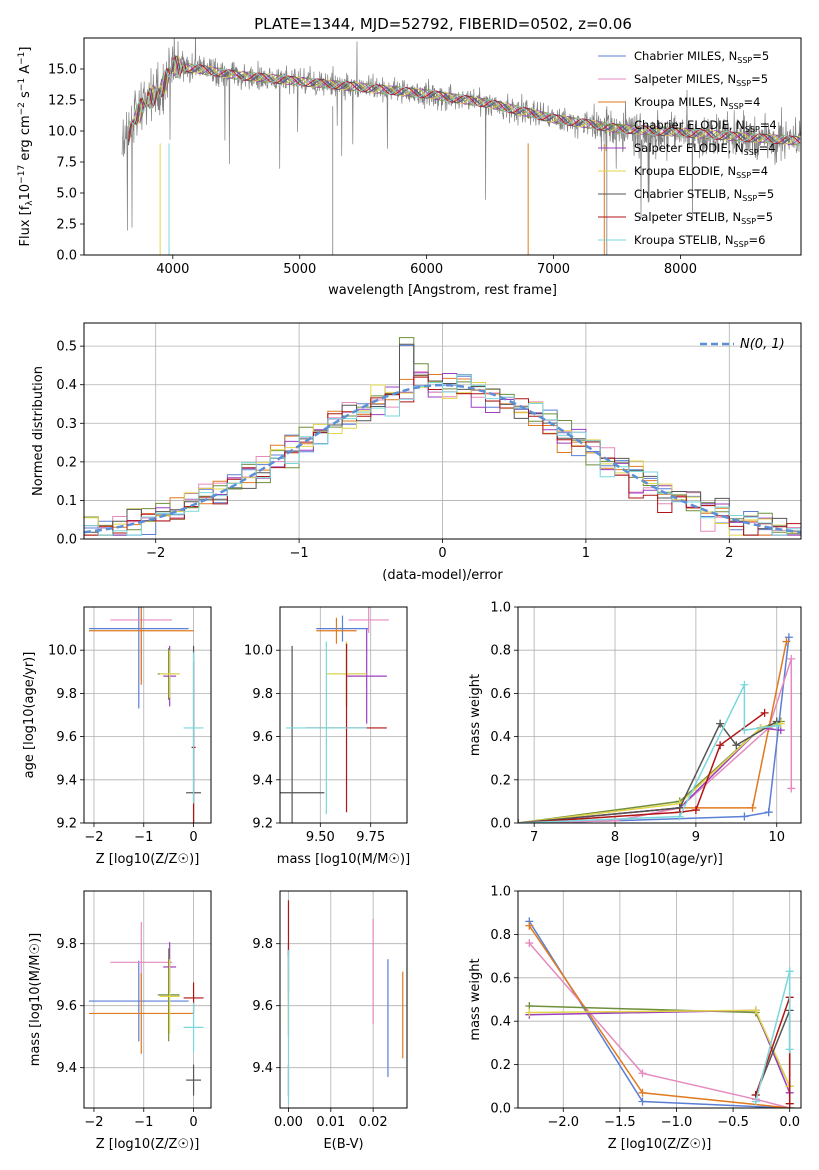 Image resolution: width=819 pixels, height=1170 pixels. I want to click on residual_hist-marks, so click(442, 436).